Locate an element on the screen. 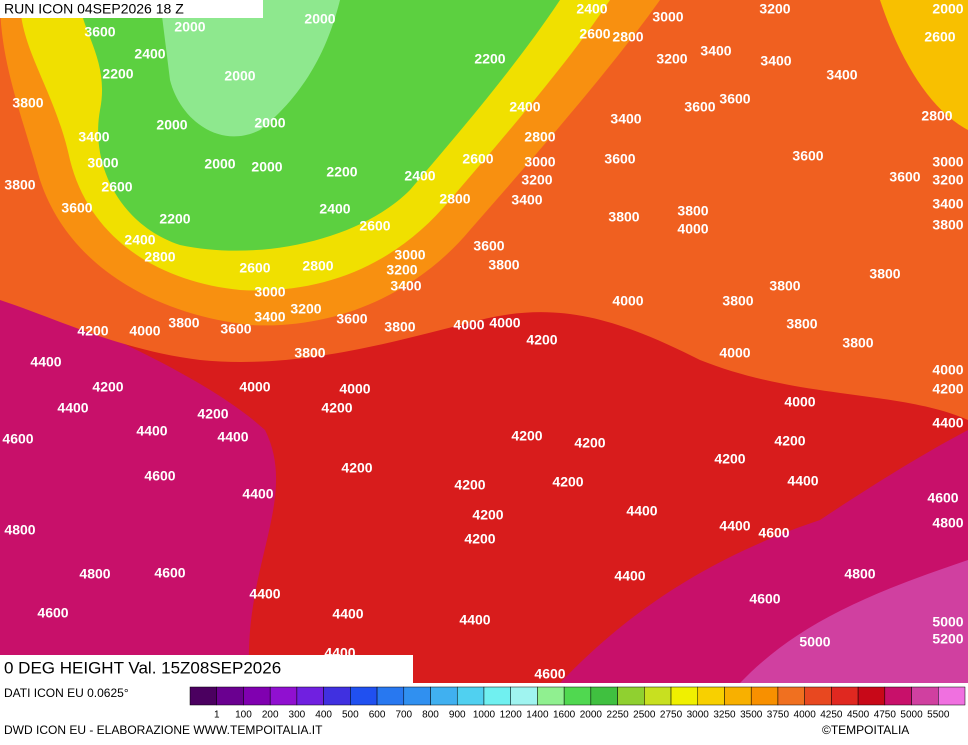 This screenshot has width=968, height=745. legend-label: 1200 is located at coordinates (511, 715).